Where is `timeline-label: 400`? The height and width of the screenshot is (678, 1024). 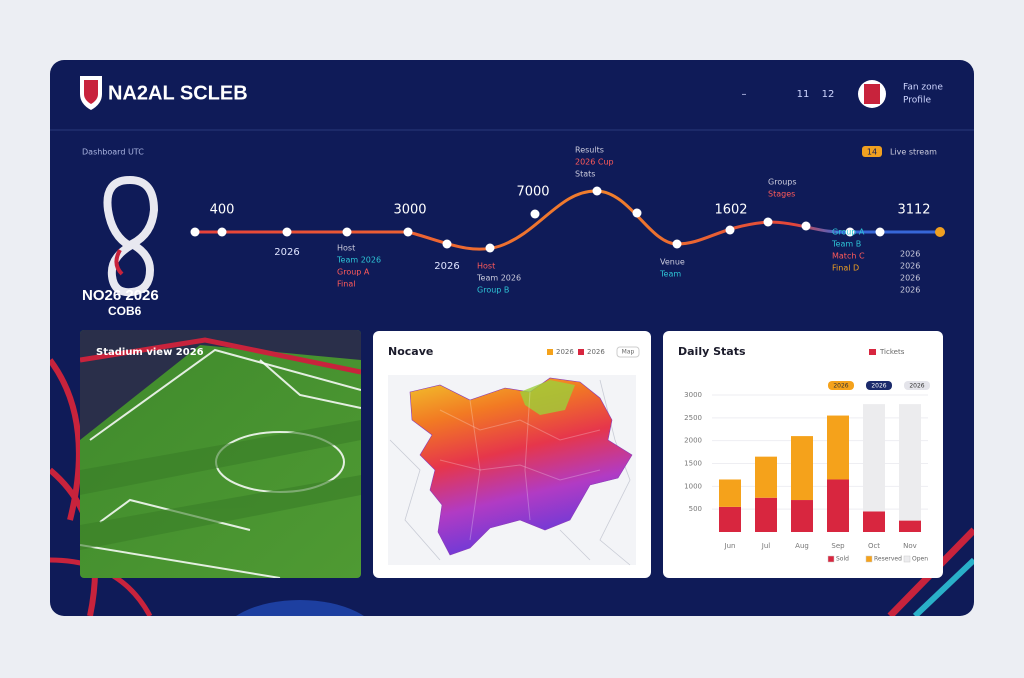
timeline-label: 400 is located at coordinates (222, 210).